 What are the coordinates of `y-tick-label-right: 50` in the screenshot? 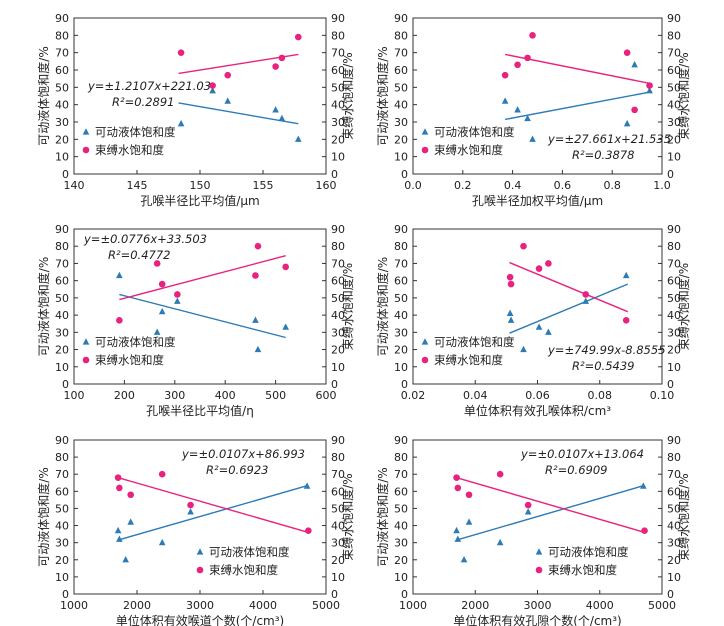 It's located at (338, 87).